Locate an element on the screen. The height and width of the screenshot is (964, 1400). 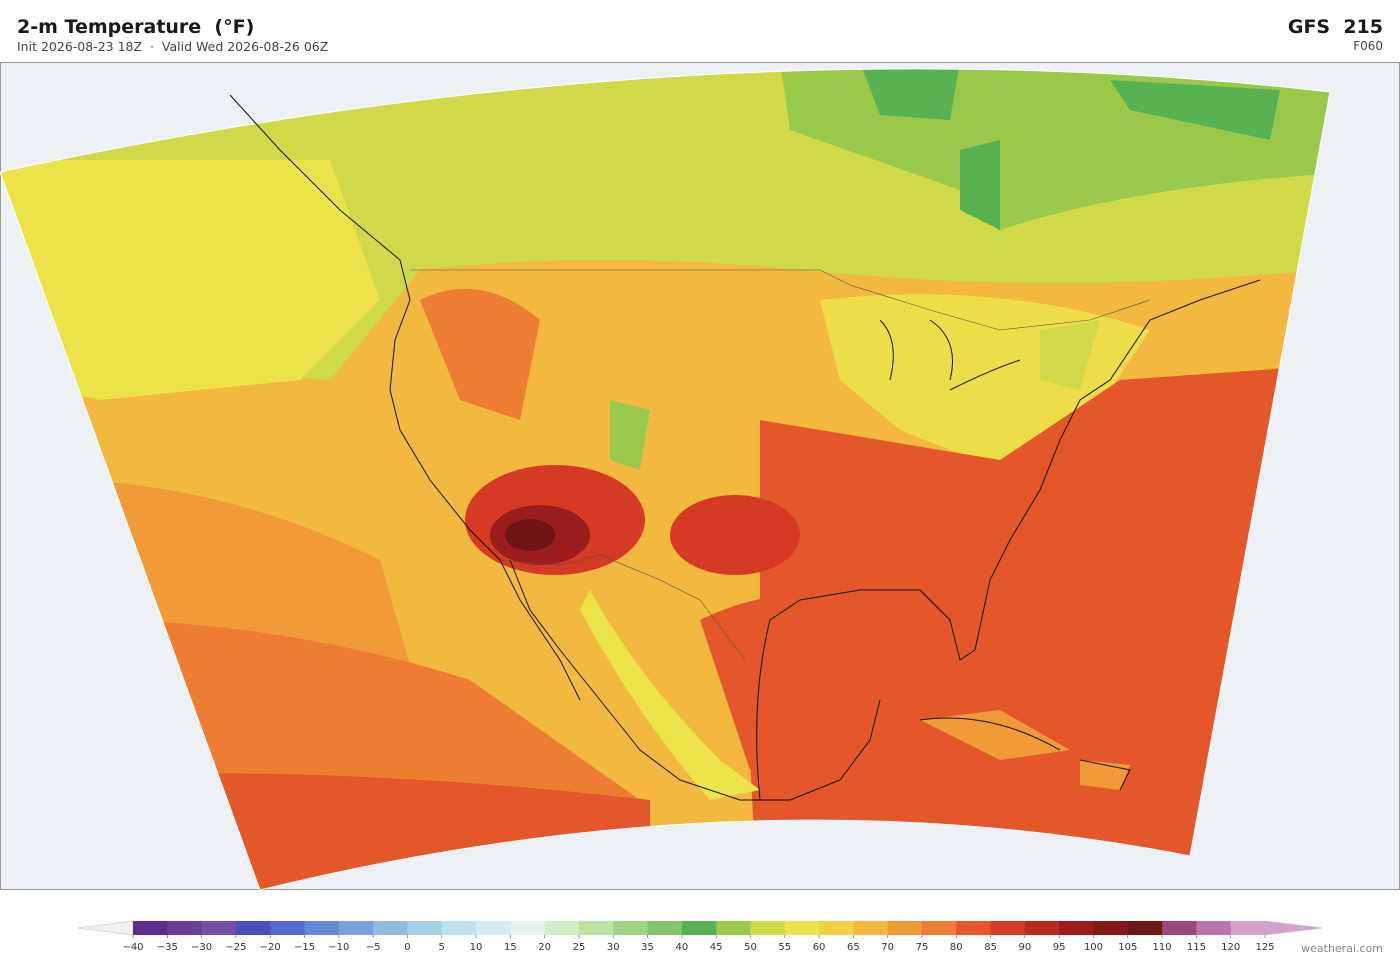
model-label: GFS 215 is located at coordinates (1335, 27).